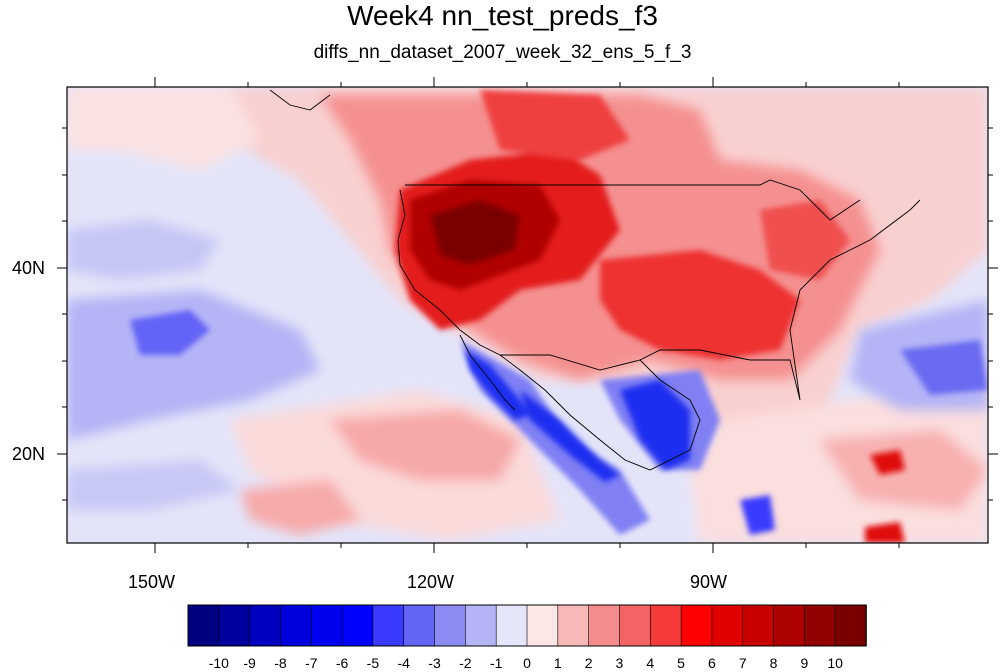 This screenshot has height=672, width=1005. Describe the element at coordinates (280, 663) in the screenshot. I see `colorbar-tick-label: -8` at that location.